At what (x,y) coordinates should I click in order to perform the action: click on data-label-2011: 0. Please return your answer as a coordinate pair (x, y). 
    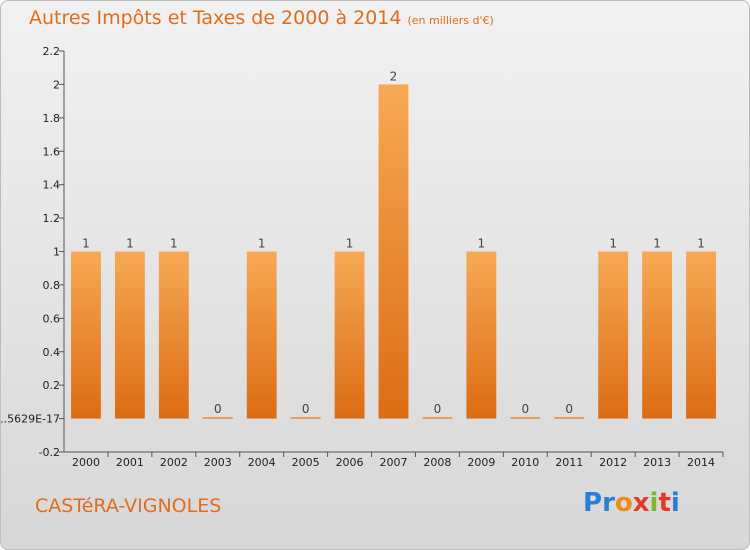
    Looking at the image, I should click on (569, 409).